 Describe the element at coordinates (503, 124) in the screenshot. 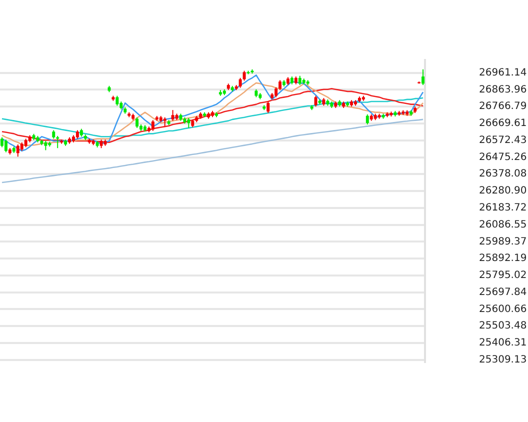

I see `y-tick-label: 26669.61` at that location.